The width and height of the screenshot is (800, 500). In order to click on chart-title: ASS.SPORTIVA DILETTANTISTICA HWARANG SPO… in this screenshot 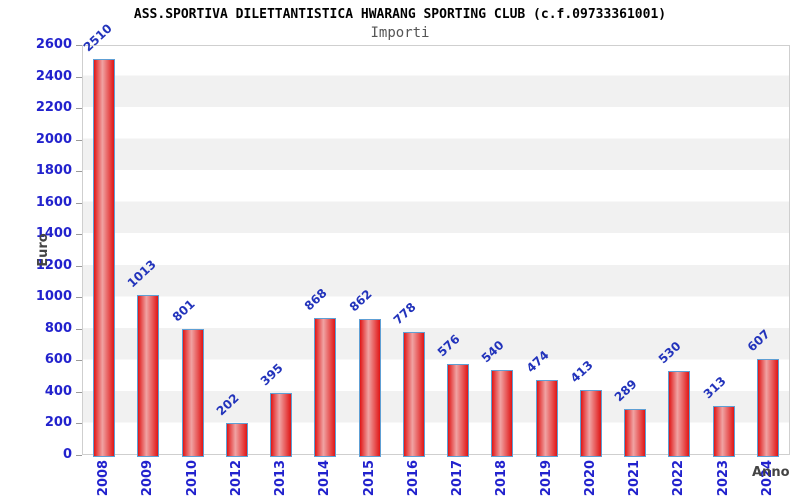, I will do `click(400, 14)`.